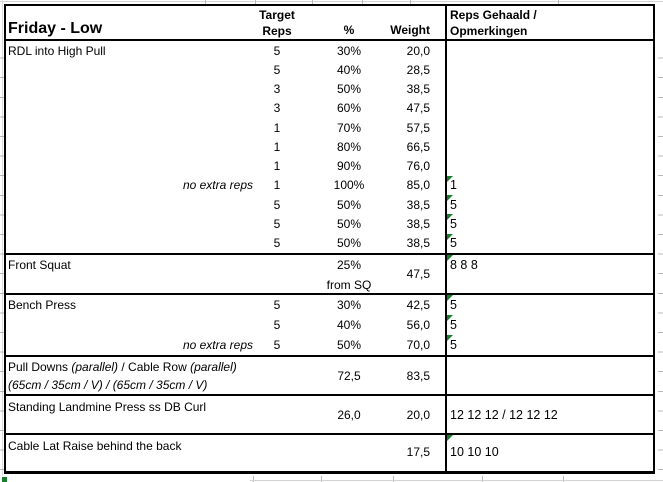 This screenshot has width=663, height=482. I want to click on exercise-name-cell: Cable Lat Raise behind the back, so click(95, 446).